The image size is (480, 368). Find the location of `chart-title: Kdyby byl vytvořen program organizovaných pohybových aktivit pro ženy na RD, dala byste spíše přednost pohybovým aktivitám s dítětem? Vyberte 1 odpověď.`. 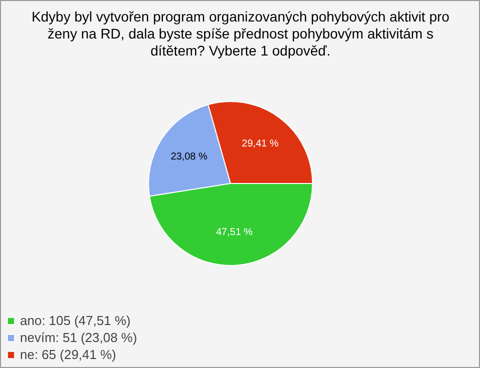

chart-title: Kdyby byl vytvořen program organizovaných pohybových aktivit pro ženy na RD, dala byste spíše přednost pohybovým aktivitám s dítětem? Vyberte 1 odpověď. is located at coordinates (241, 33).